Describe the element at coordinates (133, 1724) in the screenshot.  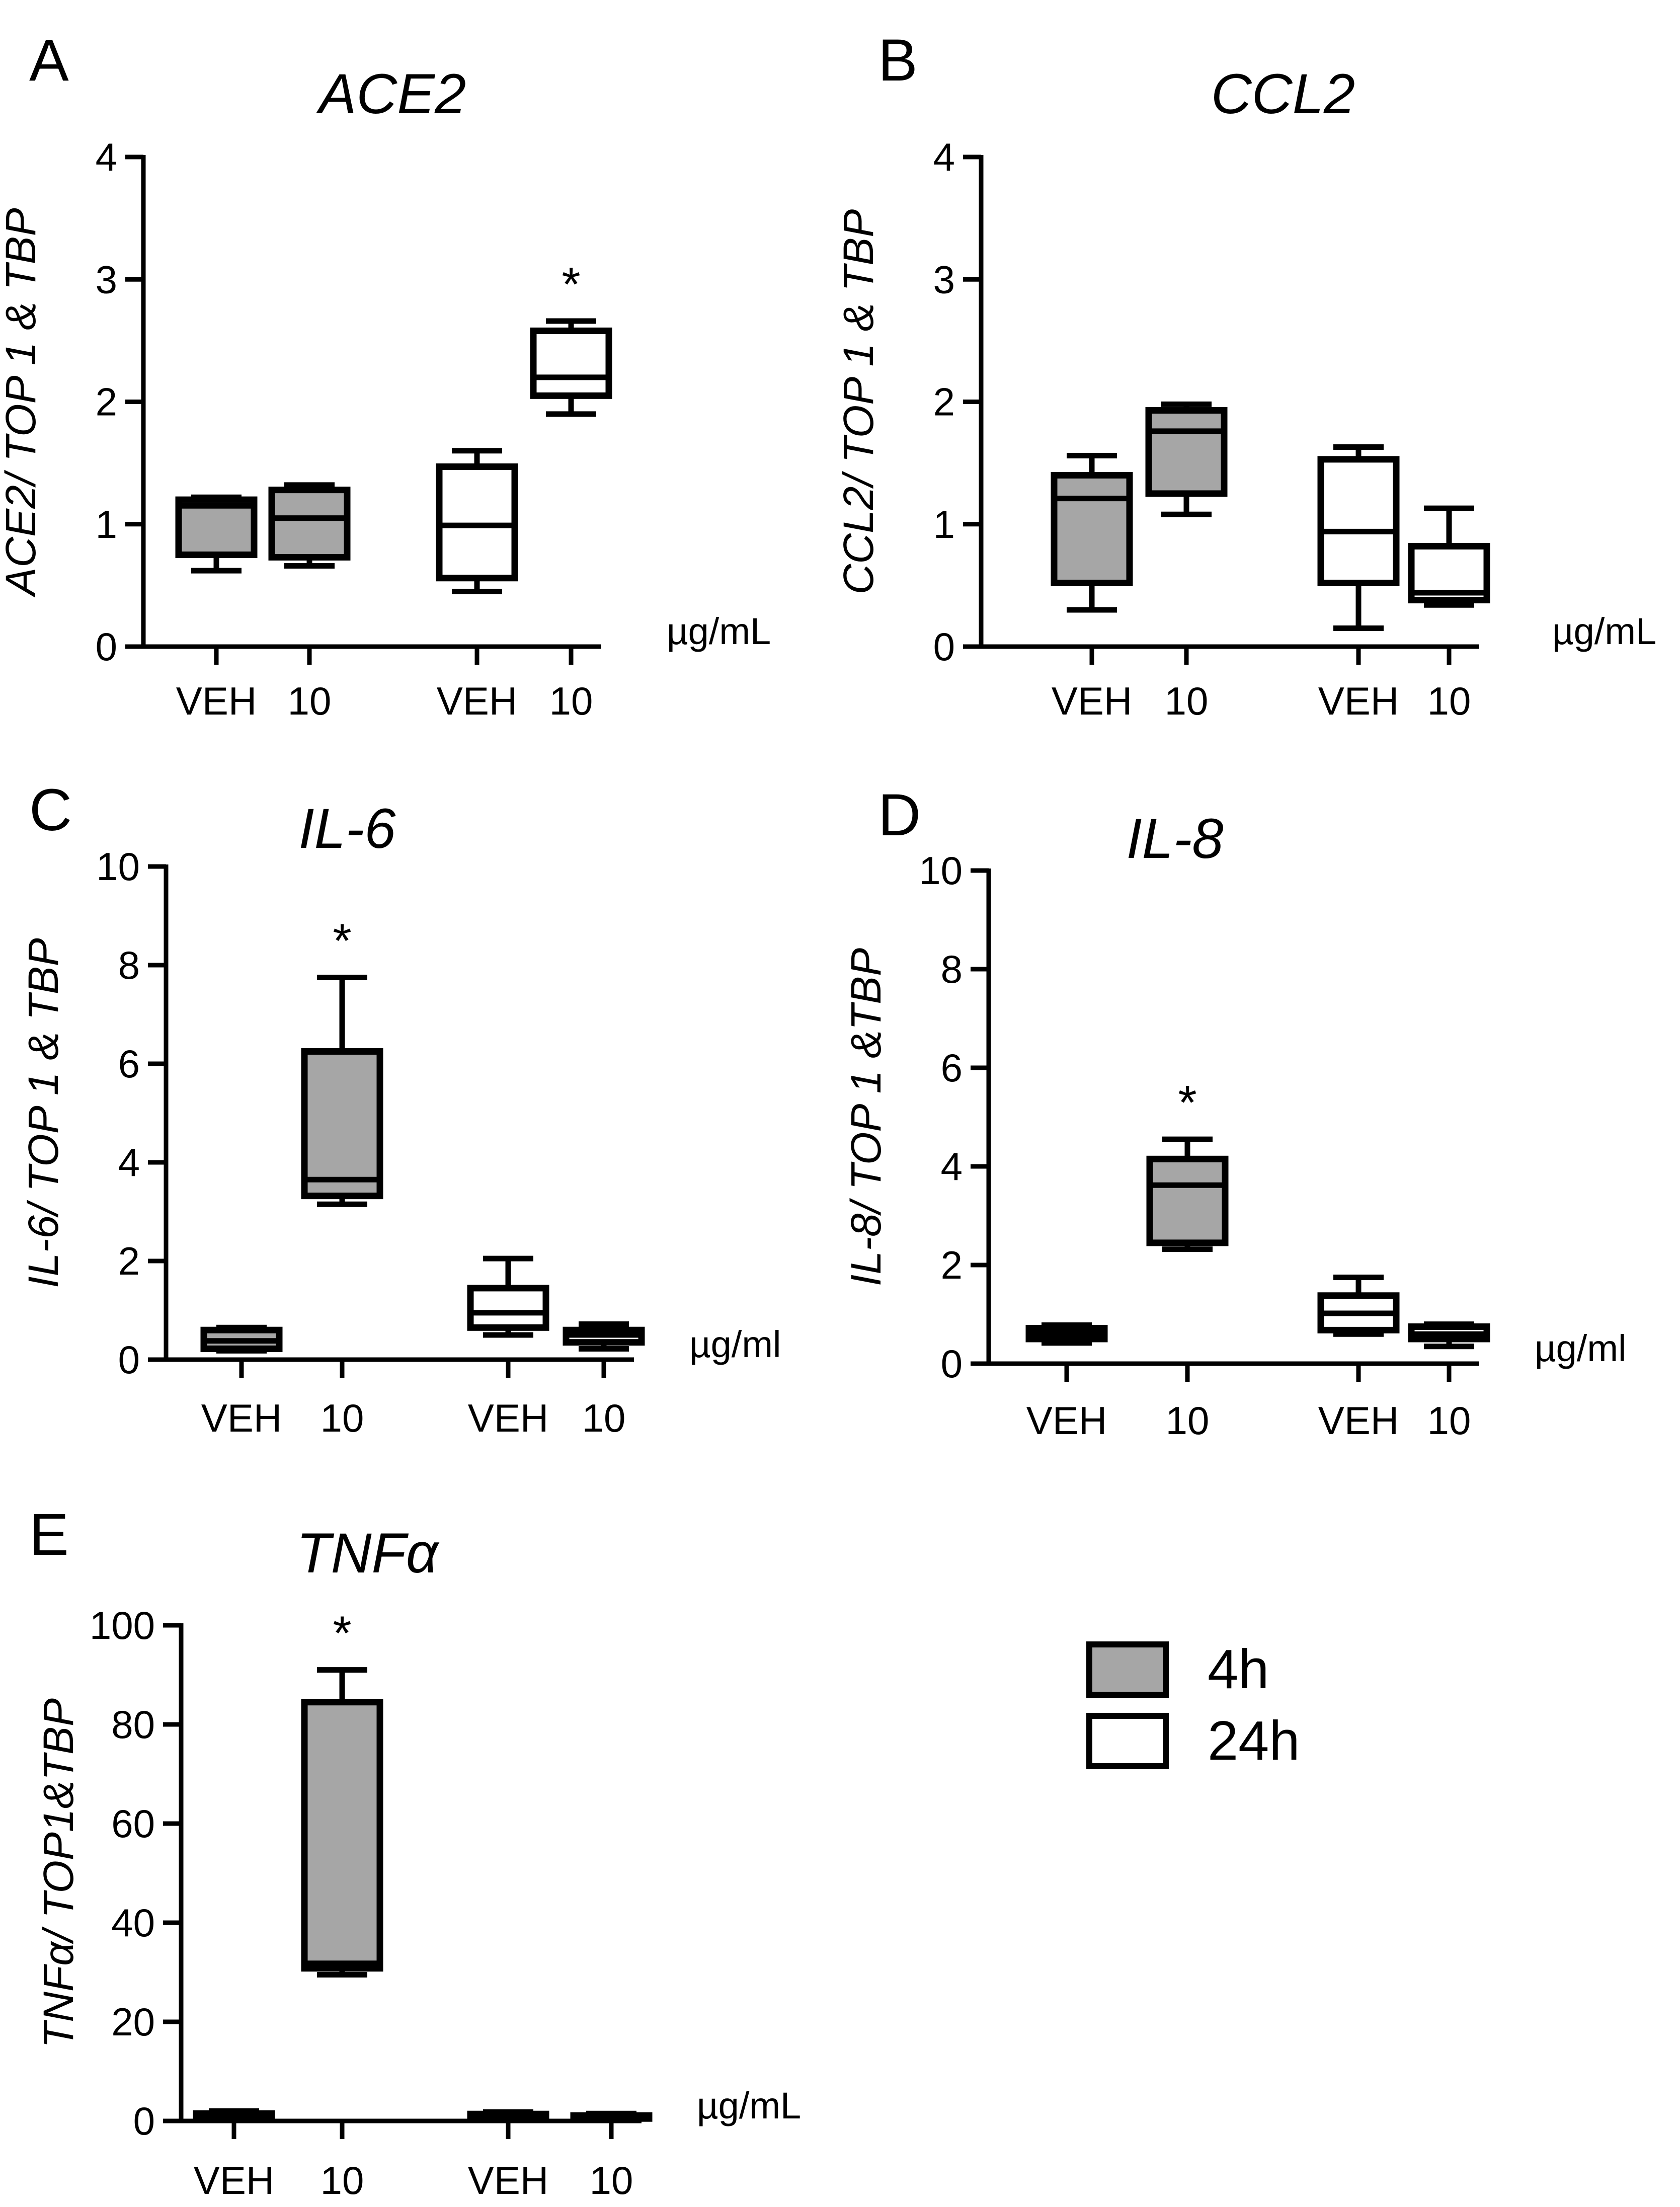
I see `y-tick-label: 80` at that location.